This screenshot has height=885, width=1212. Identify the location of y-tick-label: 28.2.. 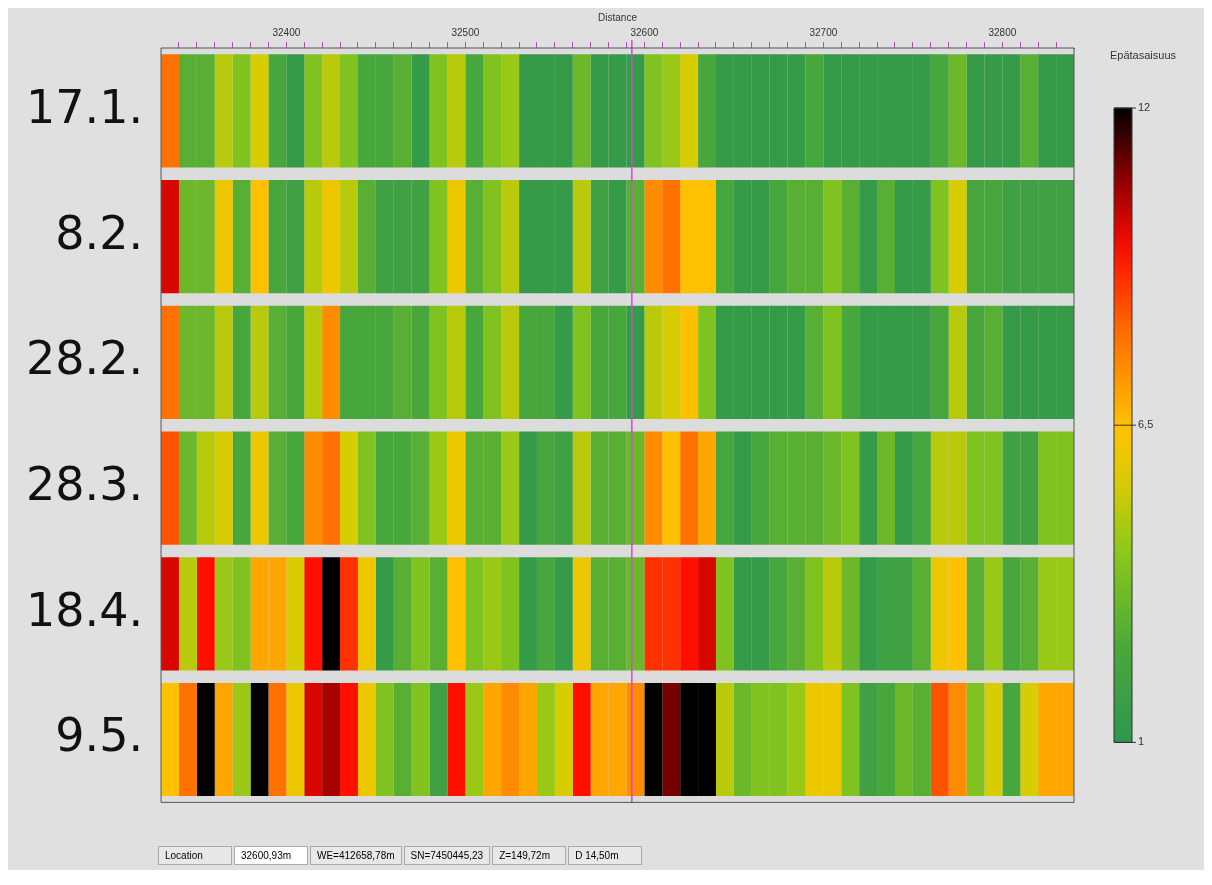
(85, 358).